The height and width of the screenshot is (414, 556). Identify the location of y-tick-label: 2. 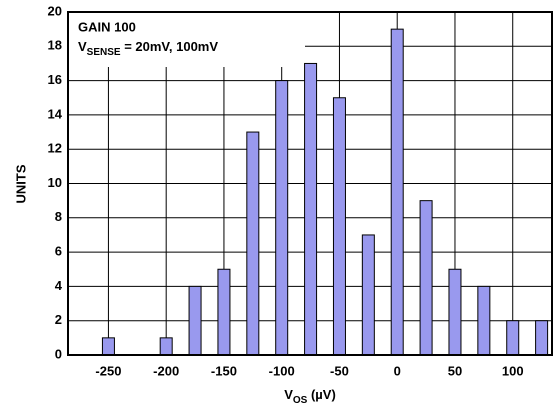
(58, 319).